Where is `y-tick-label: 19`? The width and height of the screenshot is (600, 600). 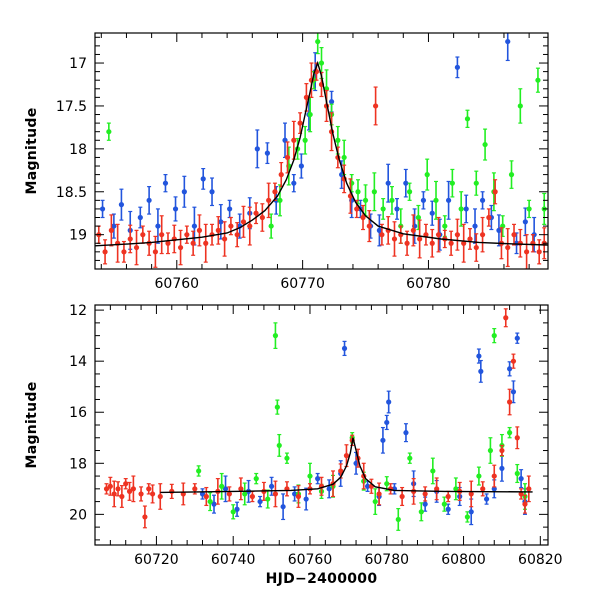
y-tick-label: 19 is located at coordinates (78, 236).